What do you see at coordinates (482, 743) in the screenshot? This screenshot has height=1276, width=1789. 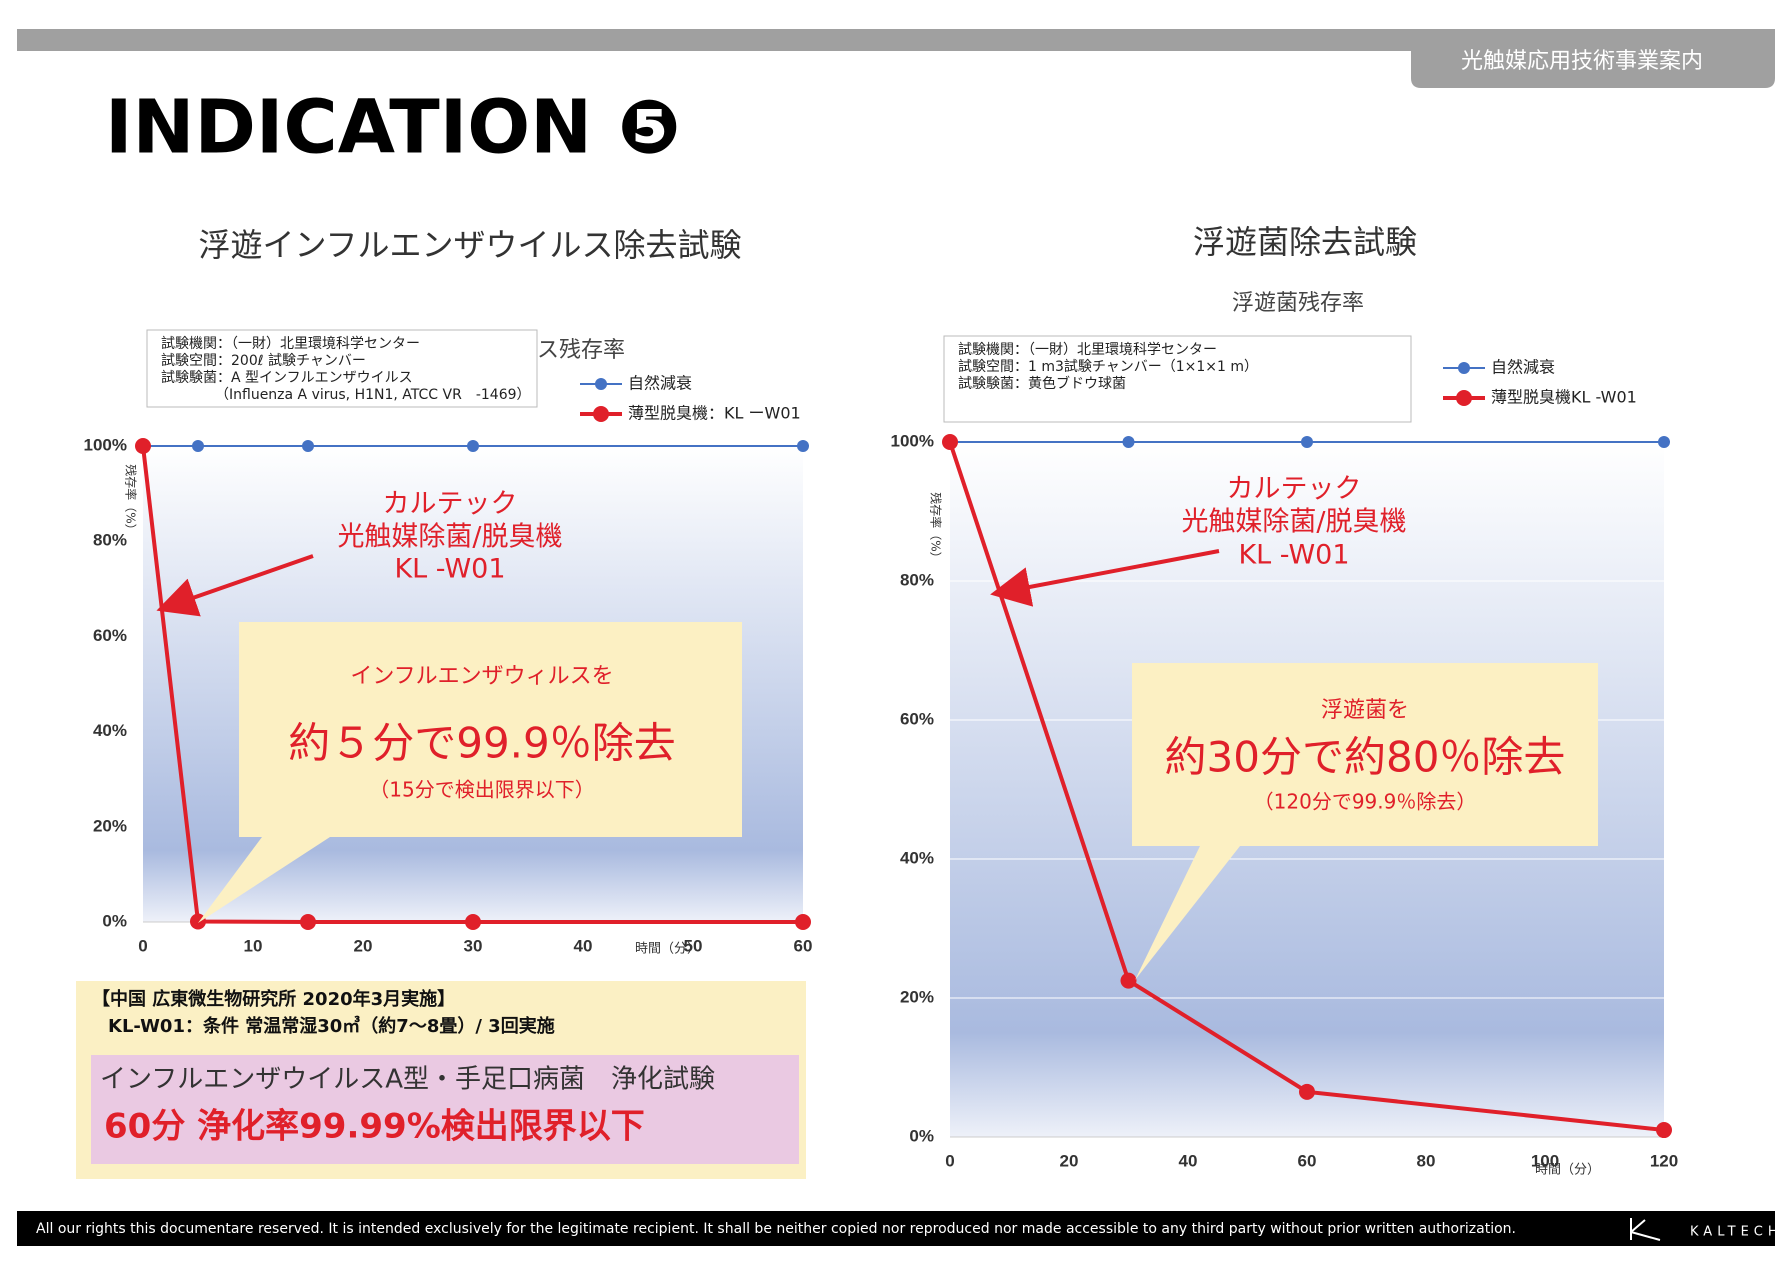 I see `callout-text: 約５分で99.9％除去` at bounding box center [482, 743].